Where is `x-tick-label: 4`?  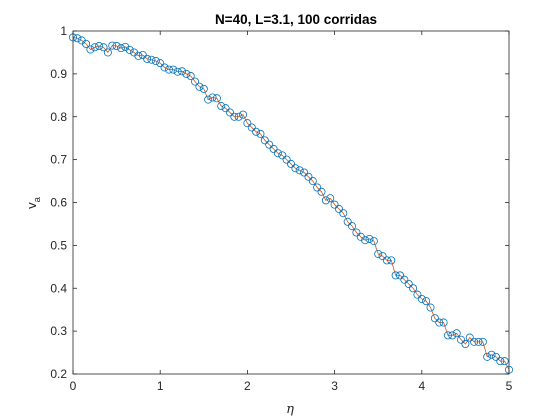 x-tick-label: 4 is located at coordinates (421, 386).